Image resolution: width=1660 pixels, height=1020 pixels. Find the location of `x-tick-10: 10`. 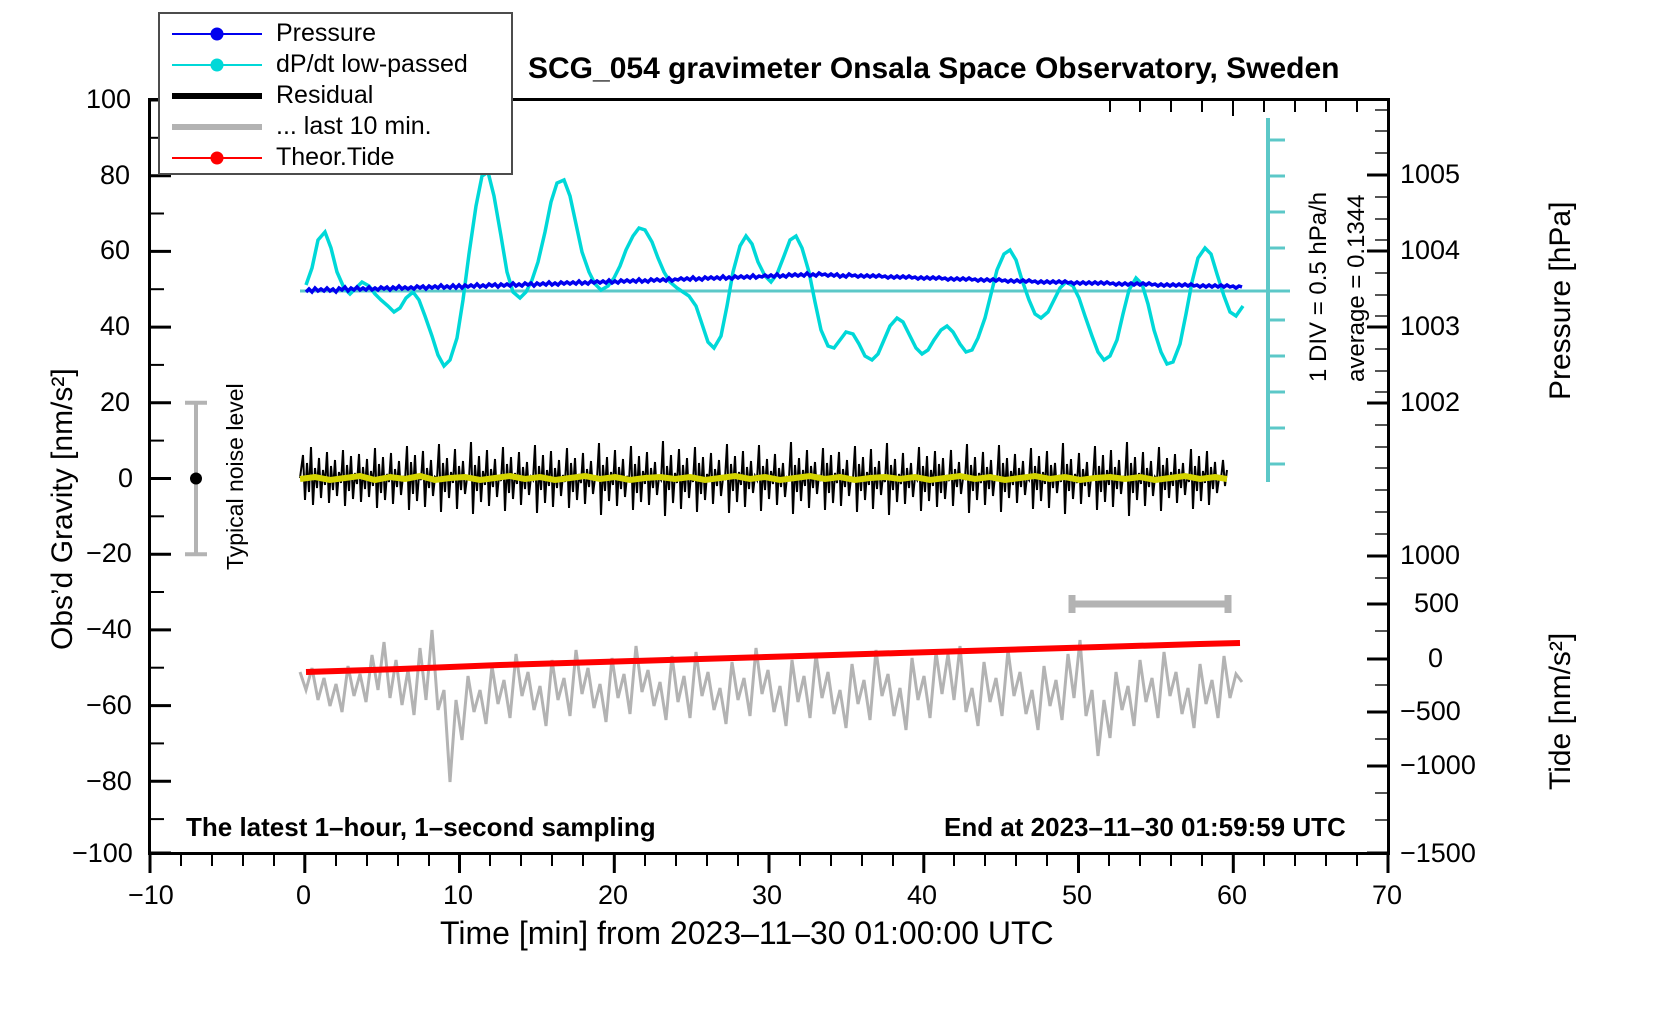

x-tick-10: 10 is located at coordinates (458, 895).